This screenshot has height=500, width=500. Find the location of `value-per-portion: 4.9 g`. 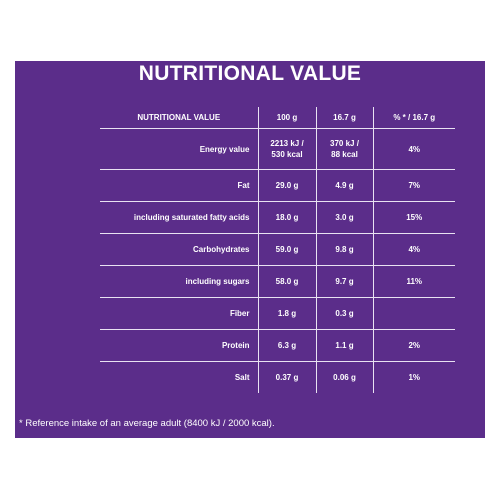

value-per-portion: 4.9 g is located at coordinates (344, 185).